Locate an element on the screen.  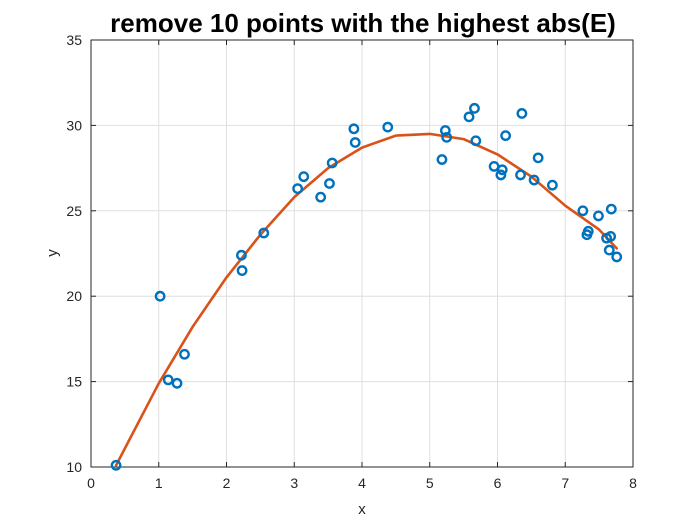
x-tick-label: 0 is located at coordinates (91, 483).